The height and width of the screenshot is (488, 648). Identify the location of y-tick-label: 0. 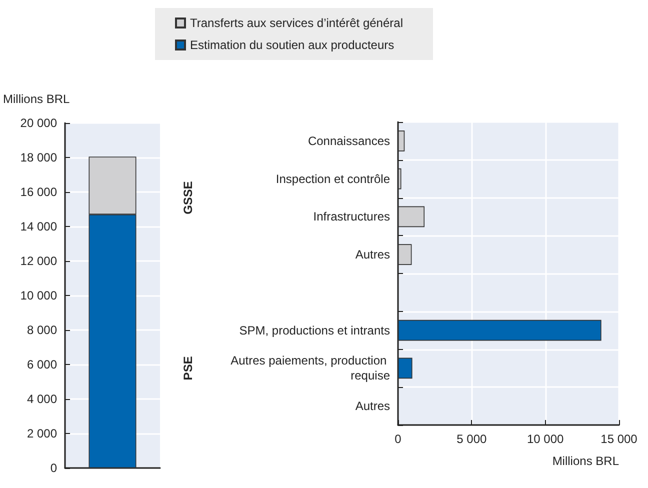
(54, 468).